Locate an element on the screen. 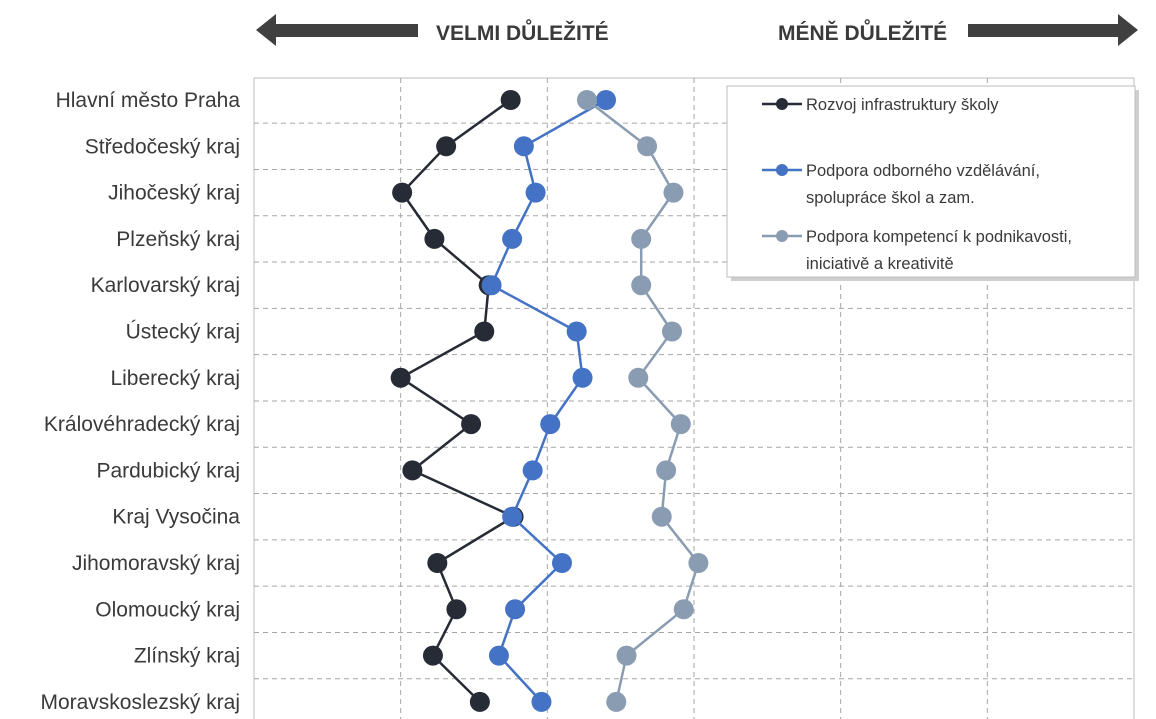 The width and height of the screenshot is (1156, 719). legend-item-infrastruktura: Rozvoj infrastruktury školy is located at coordinates (880, 105).